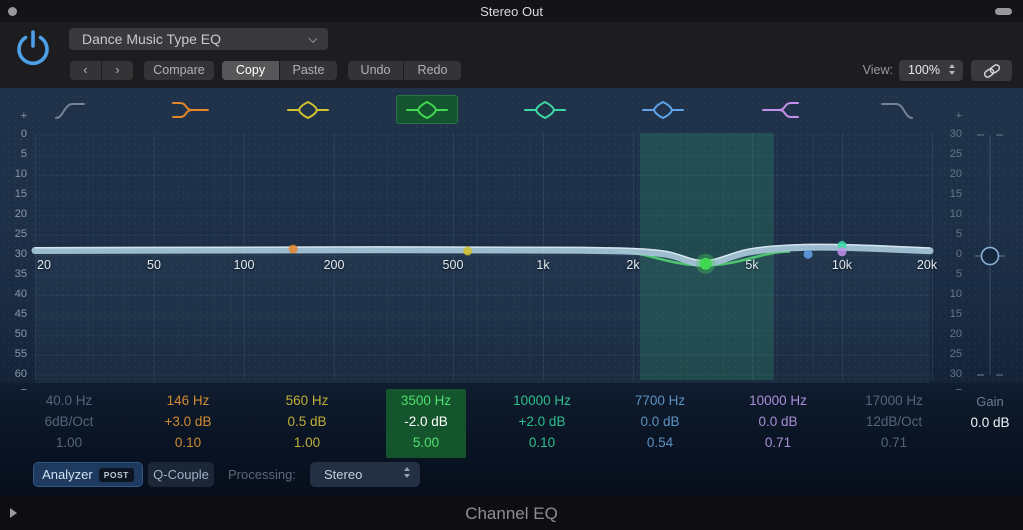 The height and width of the screenshot is (530, 1023). Describe the element at coordinates (88, 474) in the screenshot. I see `analyzer-button: Analyzer POST` at that location.